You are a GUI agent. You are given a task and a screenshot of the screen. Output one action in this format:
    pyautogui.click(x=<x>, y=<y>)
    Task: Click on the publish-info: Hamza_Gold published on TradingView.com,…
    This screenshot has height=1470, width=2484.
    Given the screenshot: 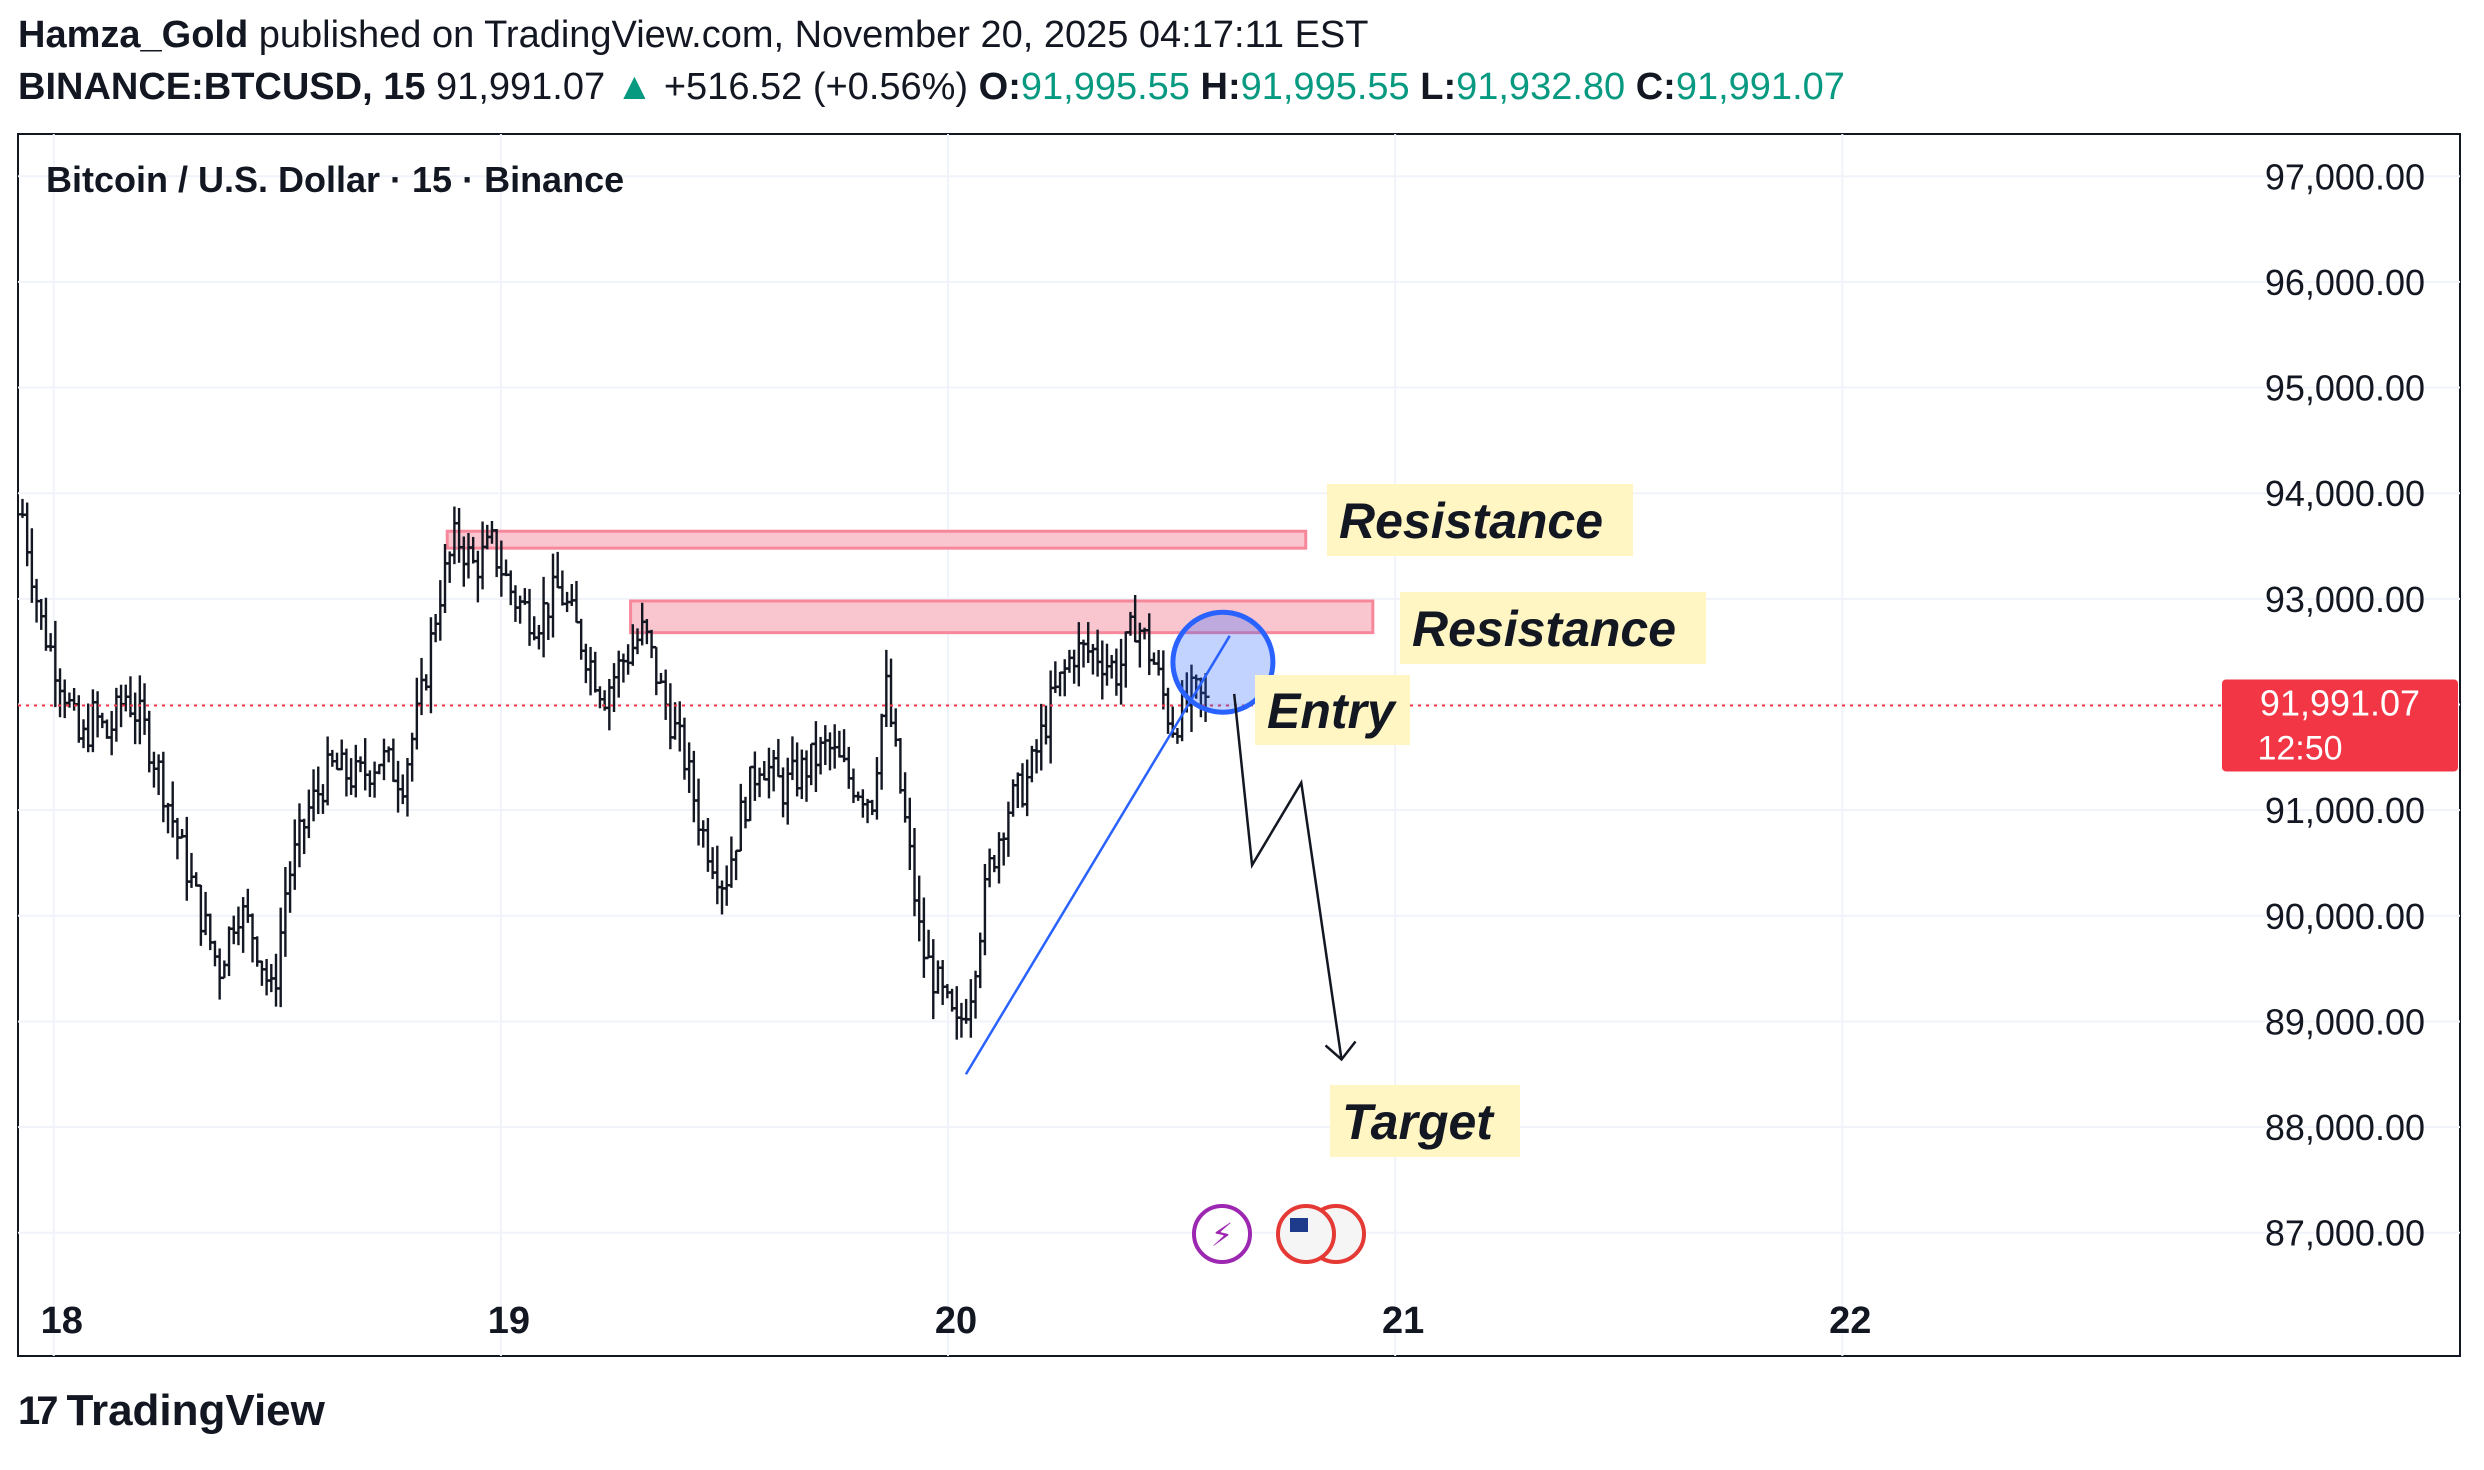 What is the action you would take?
    pyautogui.click(x=693, y=35)
    